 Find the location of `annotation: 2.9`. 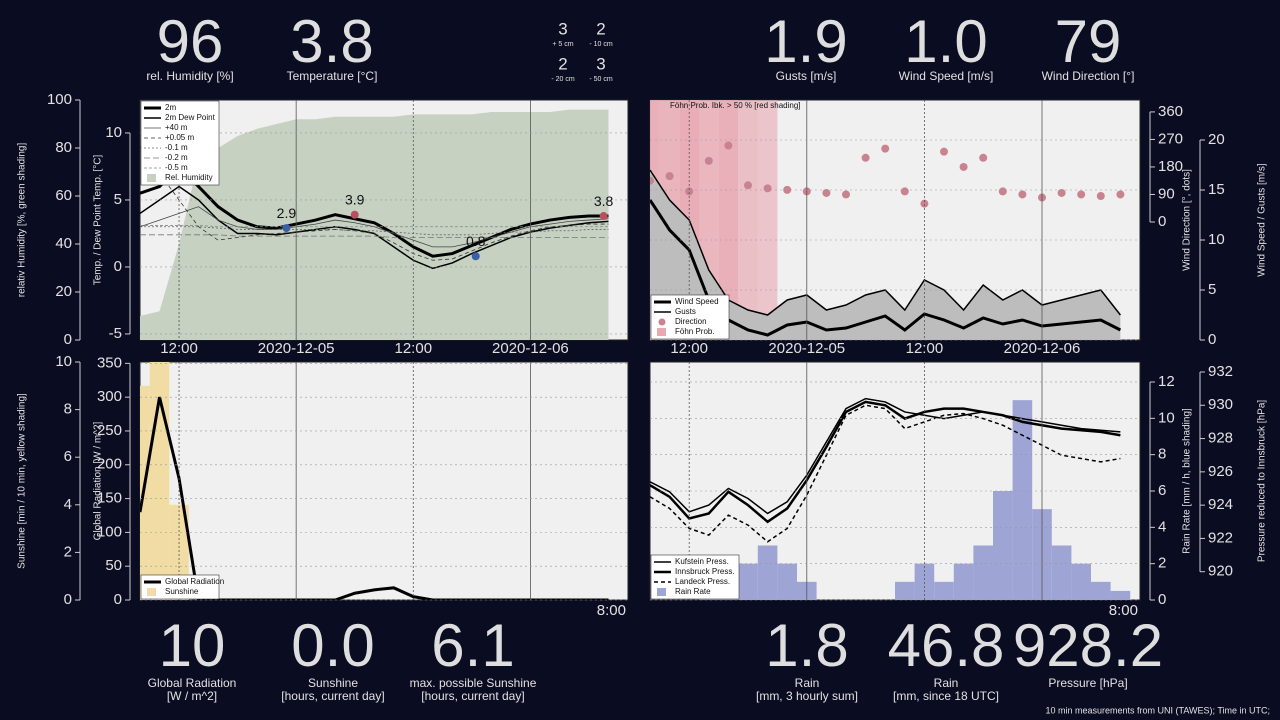

annotation: 2.9 is located at coordinates (287, 213).